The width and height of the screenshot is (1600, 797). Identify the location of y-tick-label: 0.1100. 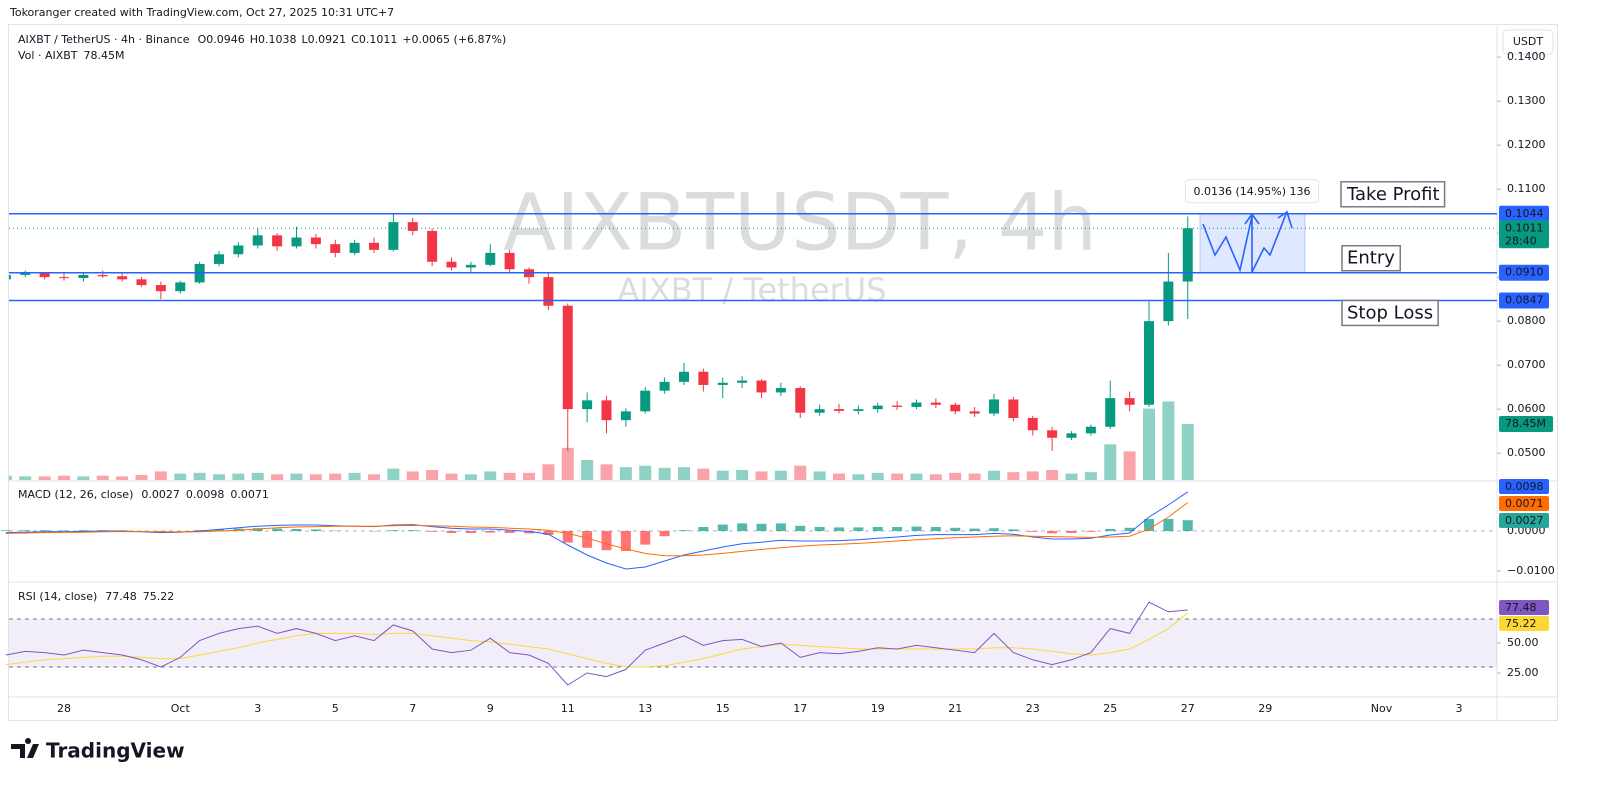
(1526, 188).